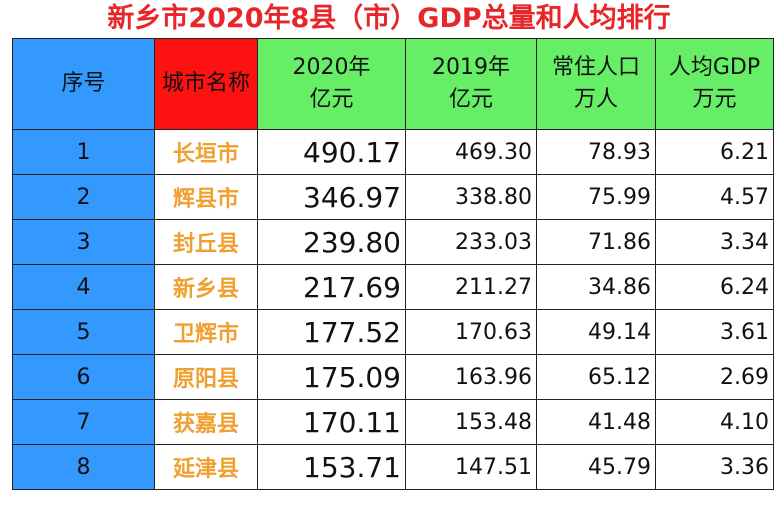 This screenshot has width=778, height=509. I want to click on table-cell: 49.14, so click(596, 332).